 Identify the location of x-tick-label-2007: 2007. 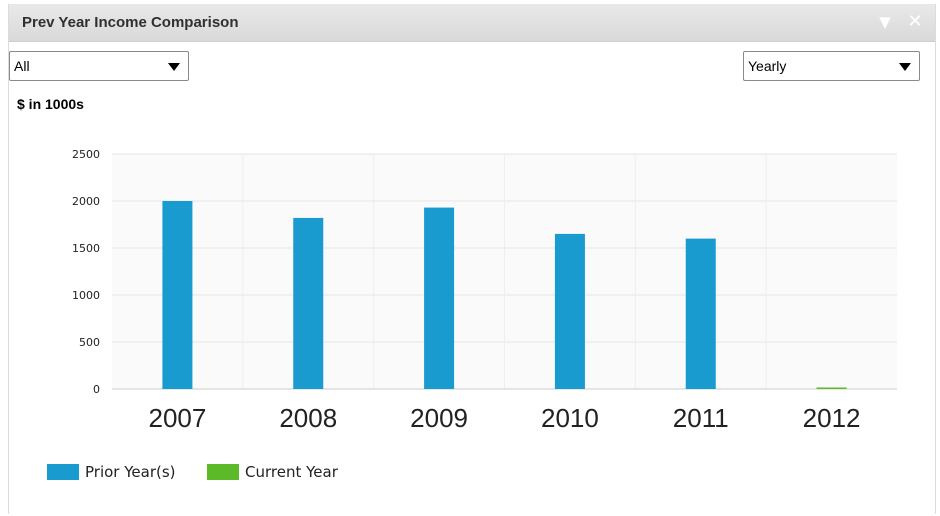
(177, 418).